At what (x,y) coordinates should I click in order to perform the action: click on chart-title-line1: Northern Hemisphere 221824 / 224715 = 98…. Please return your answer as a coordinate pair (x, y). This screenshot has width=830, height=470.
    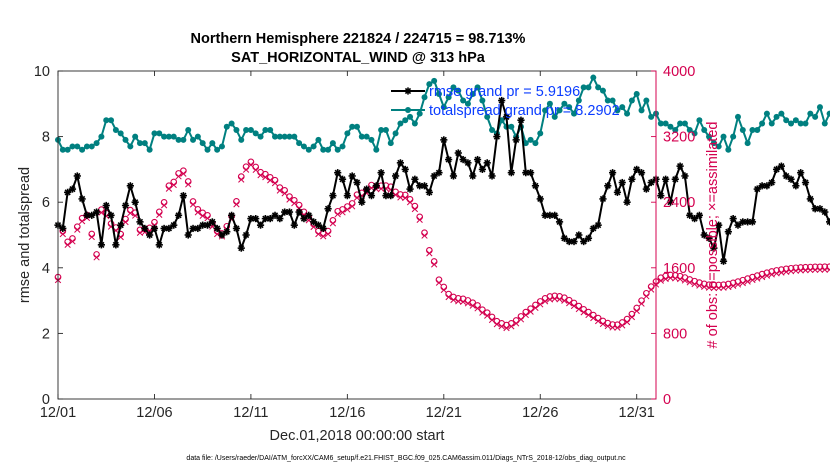
    Looking at the image, I should click on (358, 39).